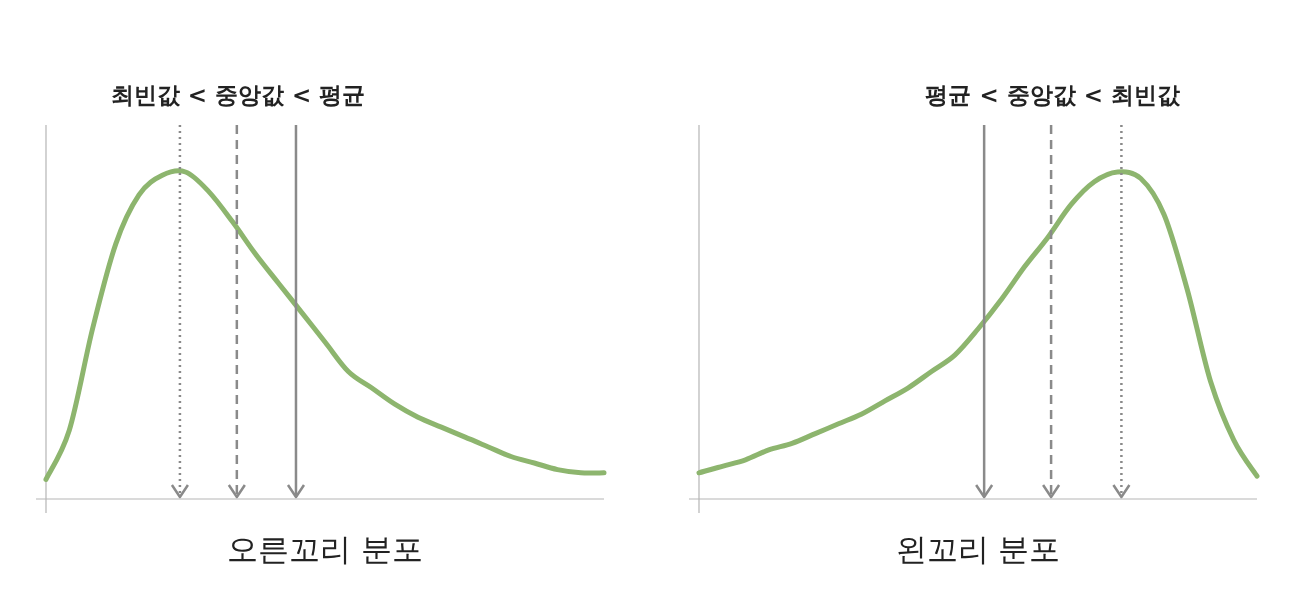 Image resolution: width=1306 pixels, height=598 pixels. Describe the element at coordinates (978, 549) in the screenshot. I see `xlabel: 왼꼬리 분포` at that location.